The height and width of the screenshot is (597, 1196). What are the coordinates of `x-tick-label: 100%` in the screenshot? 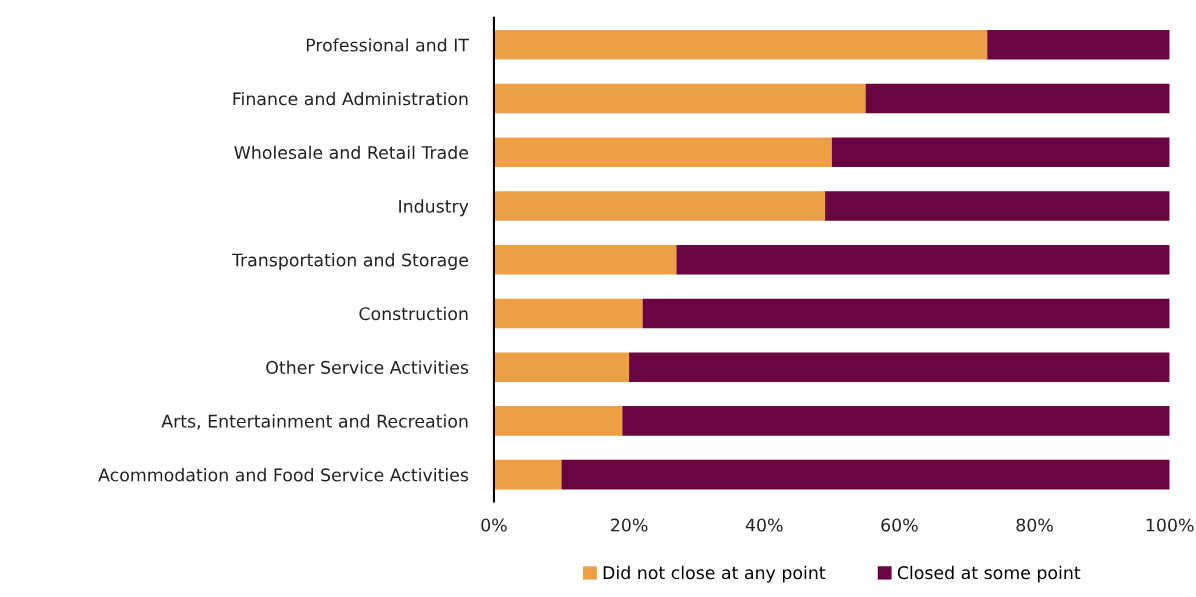 It's located at (1170, 525).